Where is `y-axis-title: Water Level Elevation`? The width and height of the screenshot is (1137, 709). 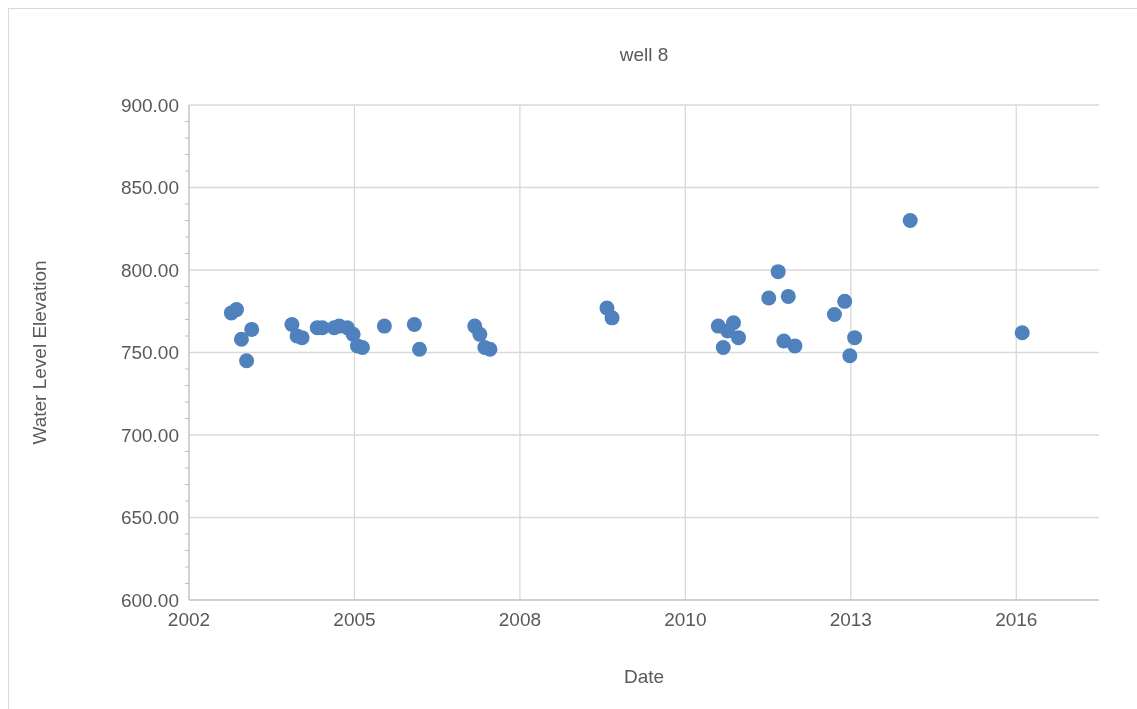
y-axis-title: Water Level Elevation is located at coordinates (39, 352).